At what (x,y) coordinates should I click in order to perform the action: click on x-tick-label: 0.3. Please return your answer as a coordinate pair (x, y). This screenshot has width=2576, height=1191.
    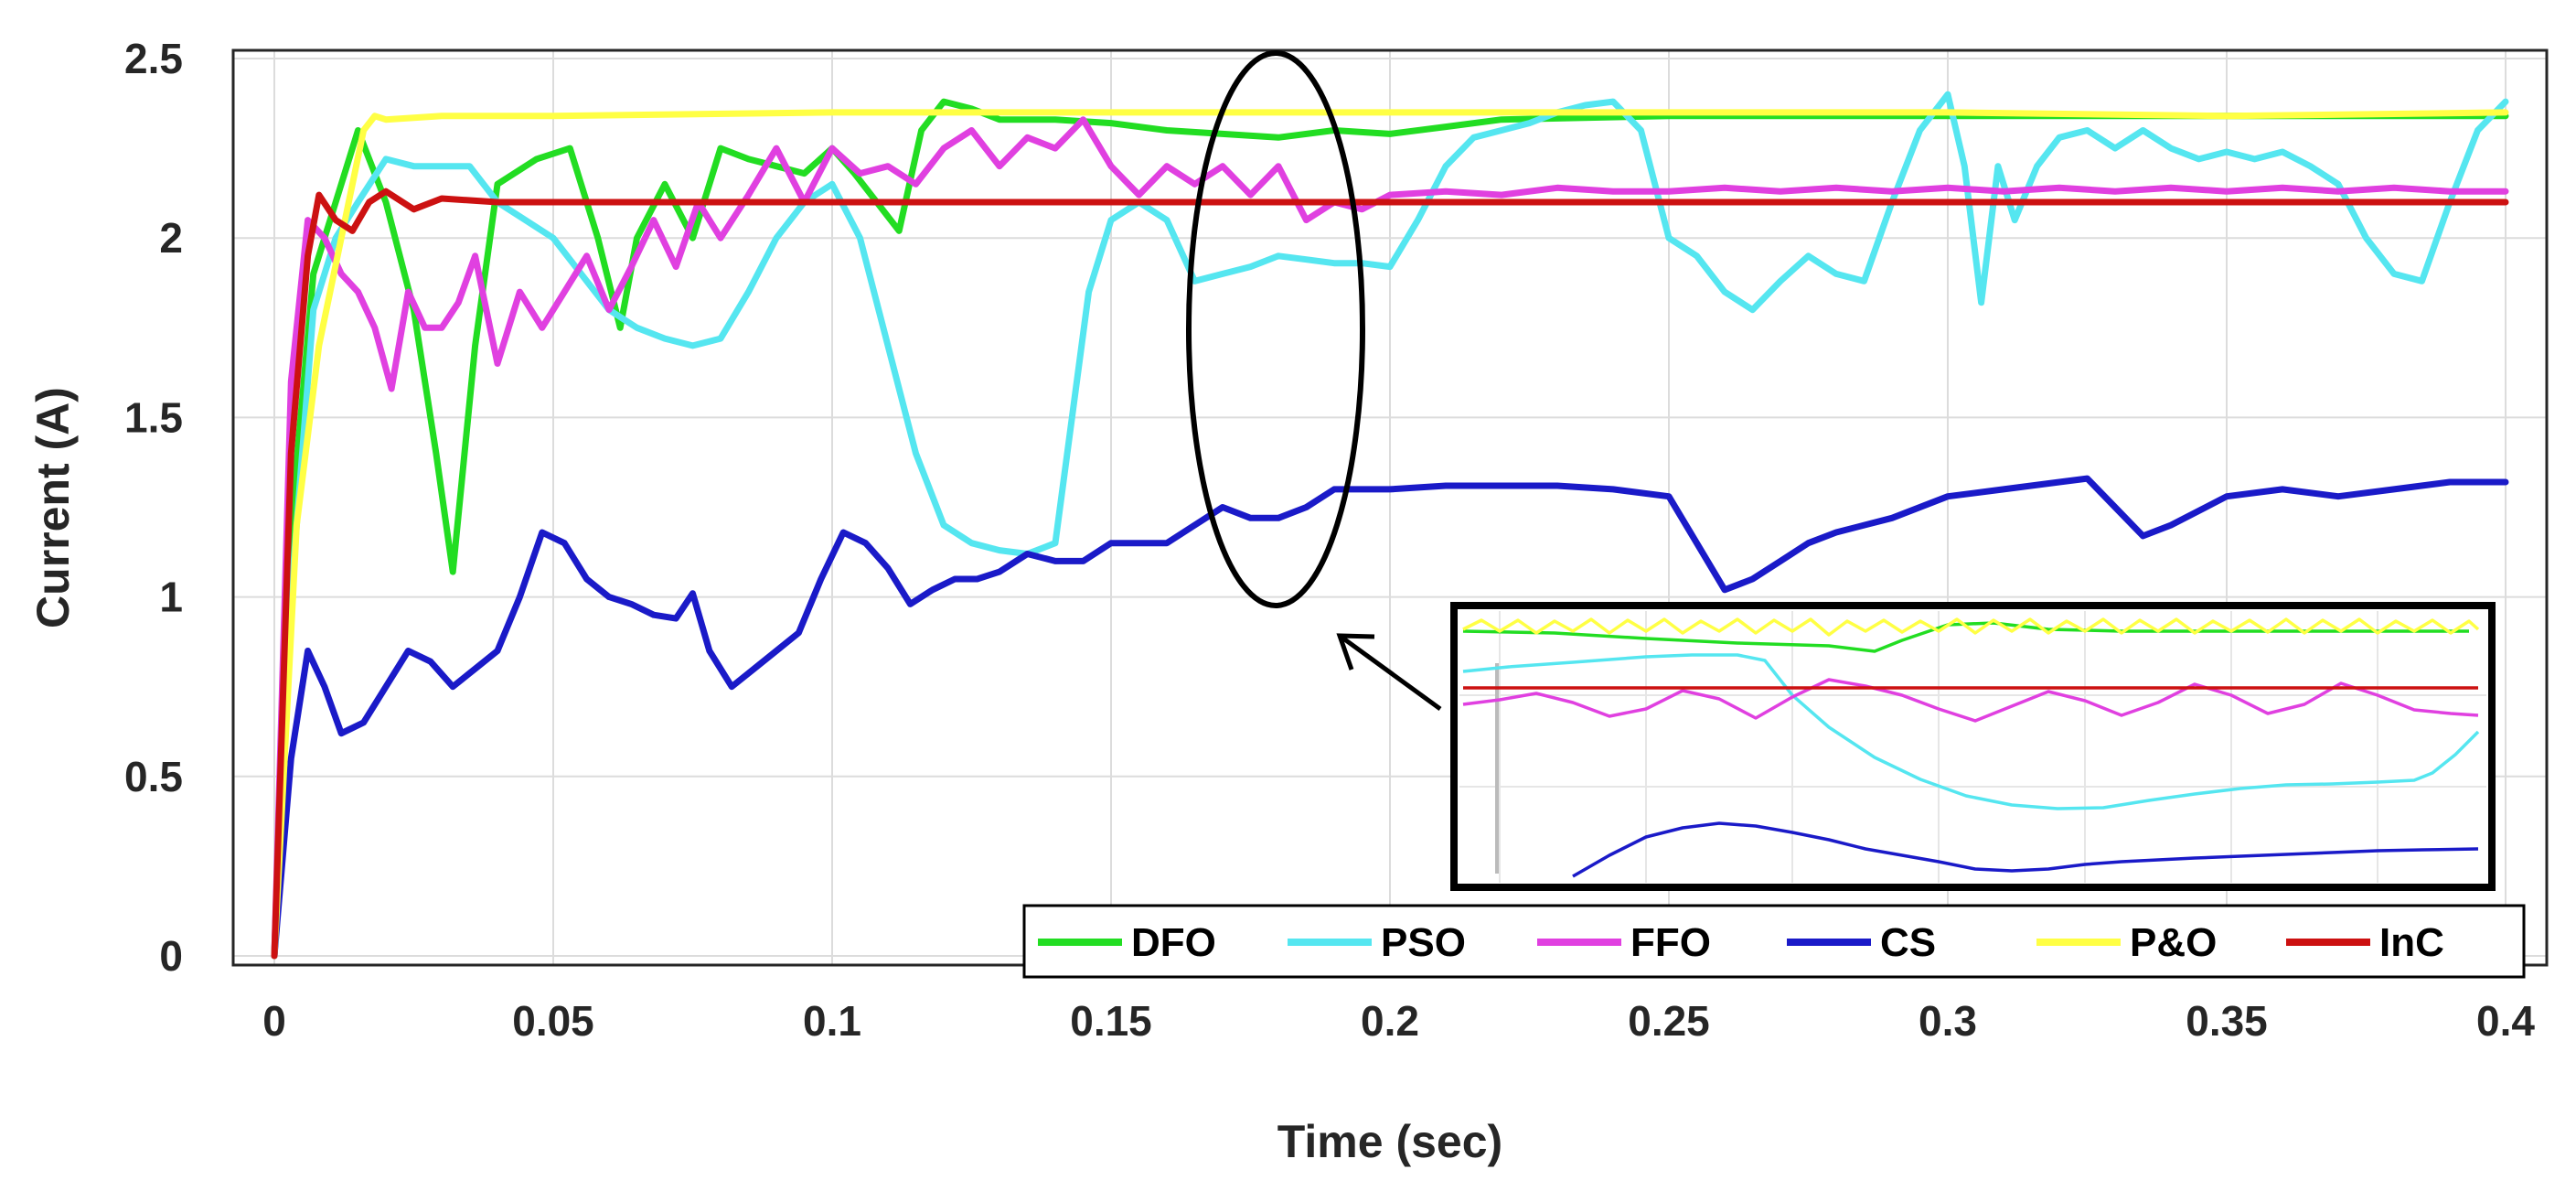
    Looking at the image, I should click on (1948, 1021).